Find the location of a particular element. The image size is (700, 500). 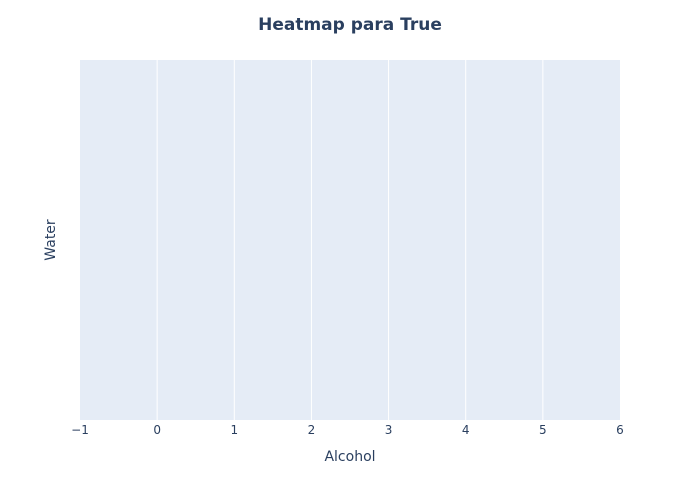

chart-title: Heatmap para True is located at coordinates (350, 25).